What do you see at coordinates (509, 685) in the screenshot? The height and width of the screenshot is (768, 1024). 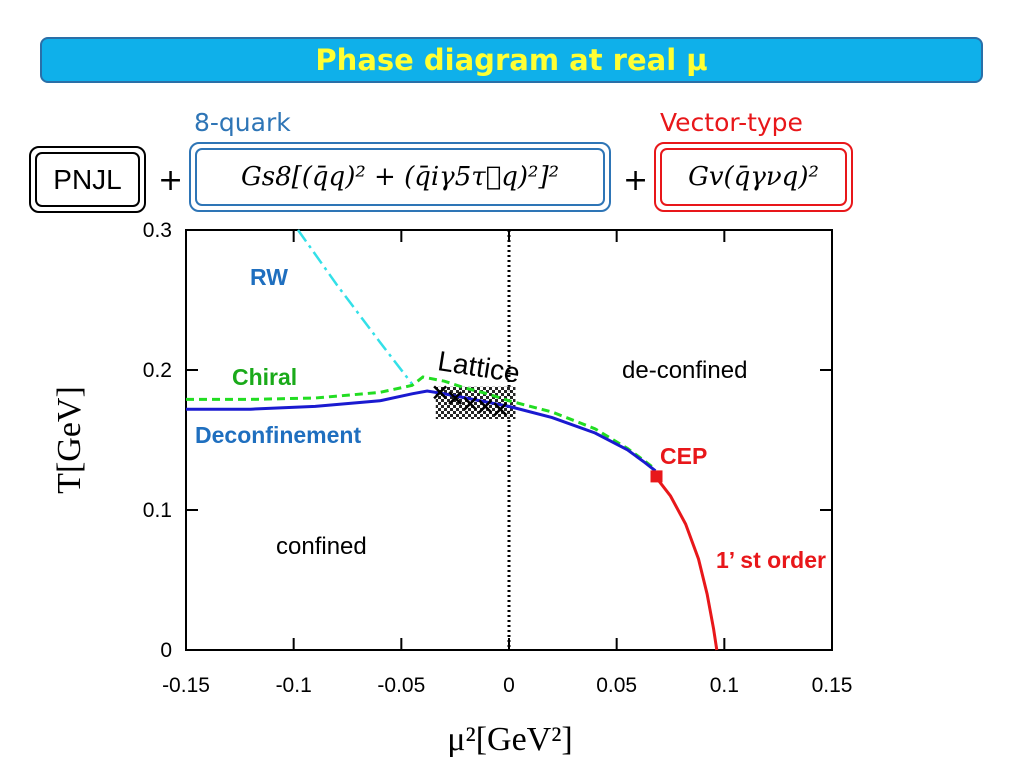 I see `x-tick-label: 0` at bounding box center [509, 685].